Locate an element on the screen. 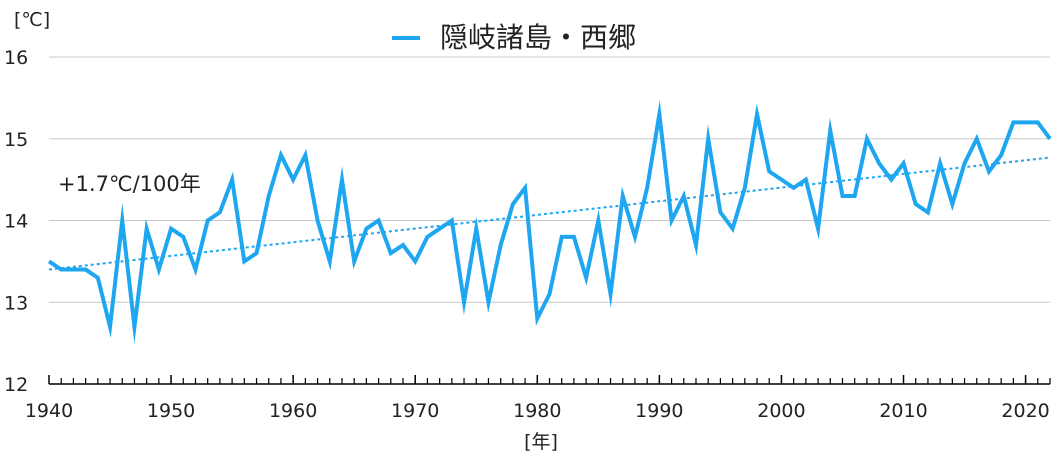  legend-label: 隠岐諸島・西郷 is located at coordinates (538, 37).